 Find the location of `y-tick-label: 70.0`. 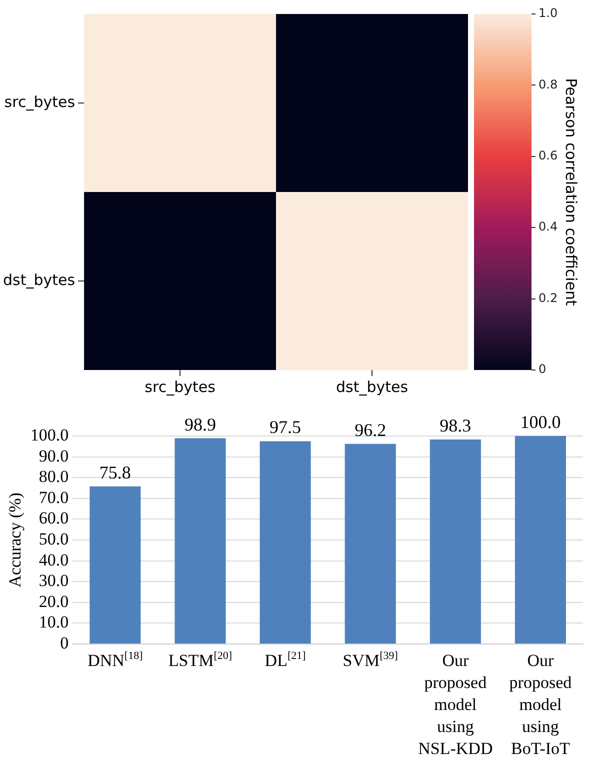

y-tick-label: 70.0 is located at coordinates (53, 497).